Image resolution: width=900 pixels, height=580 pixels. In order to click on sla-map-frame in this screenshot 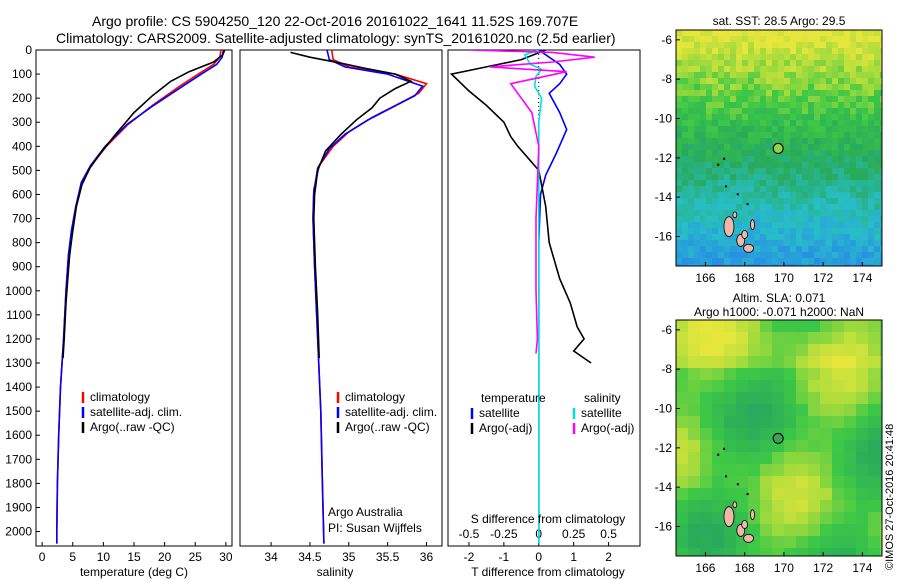, I will do `click(779, 438)`.